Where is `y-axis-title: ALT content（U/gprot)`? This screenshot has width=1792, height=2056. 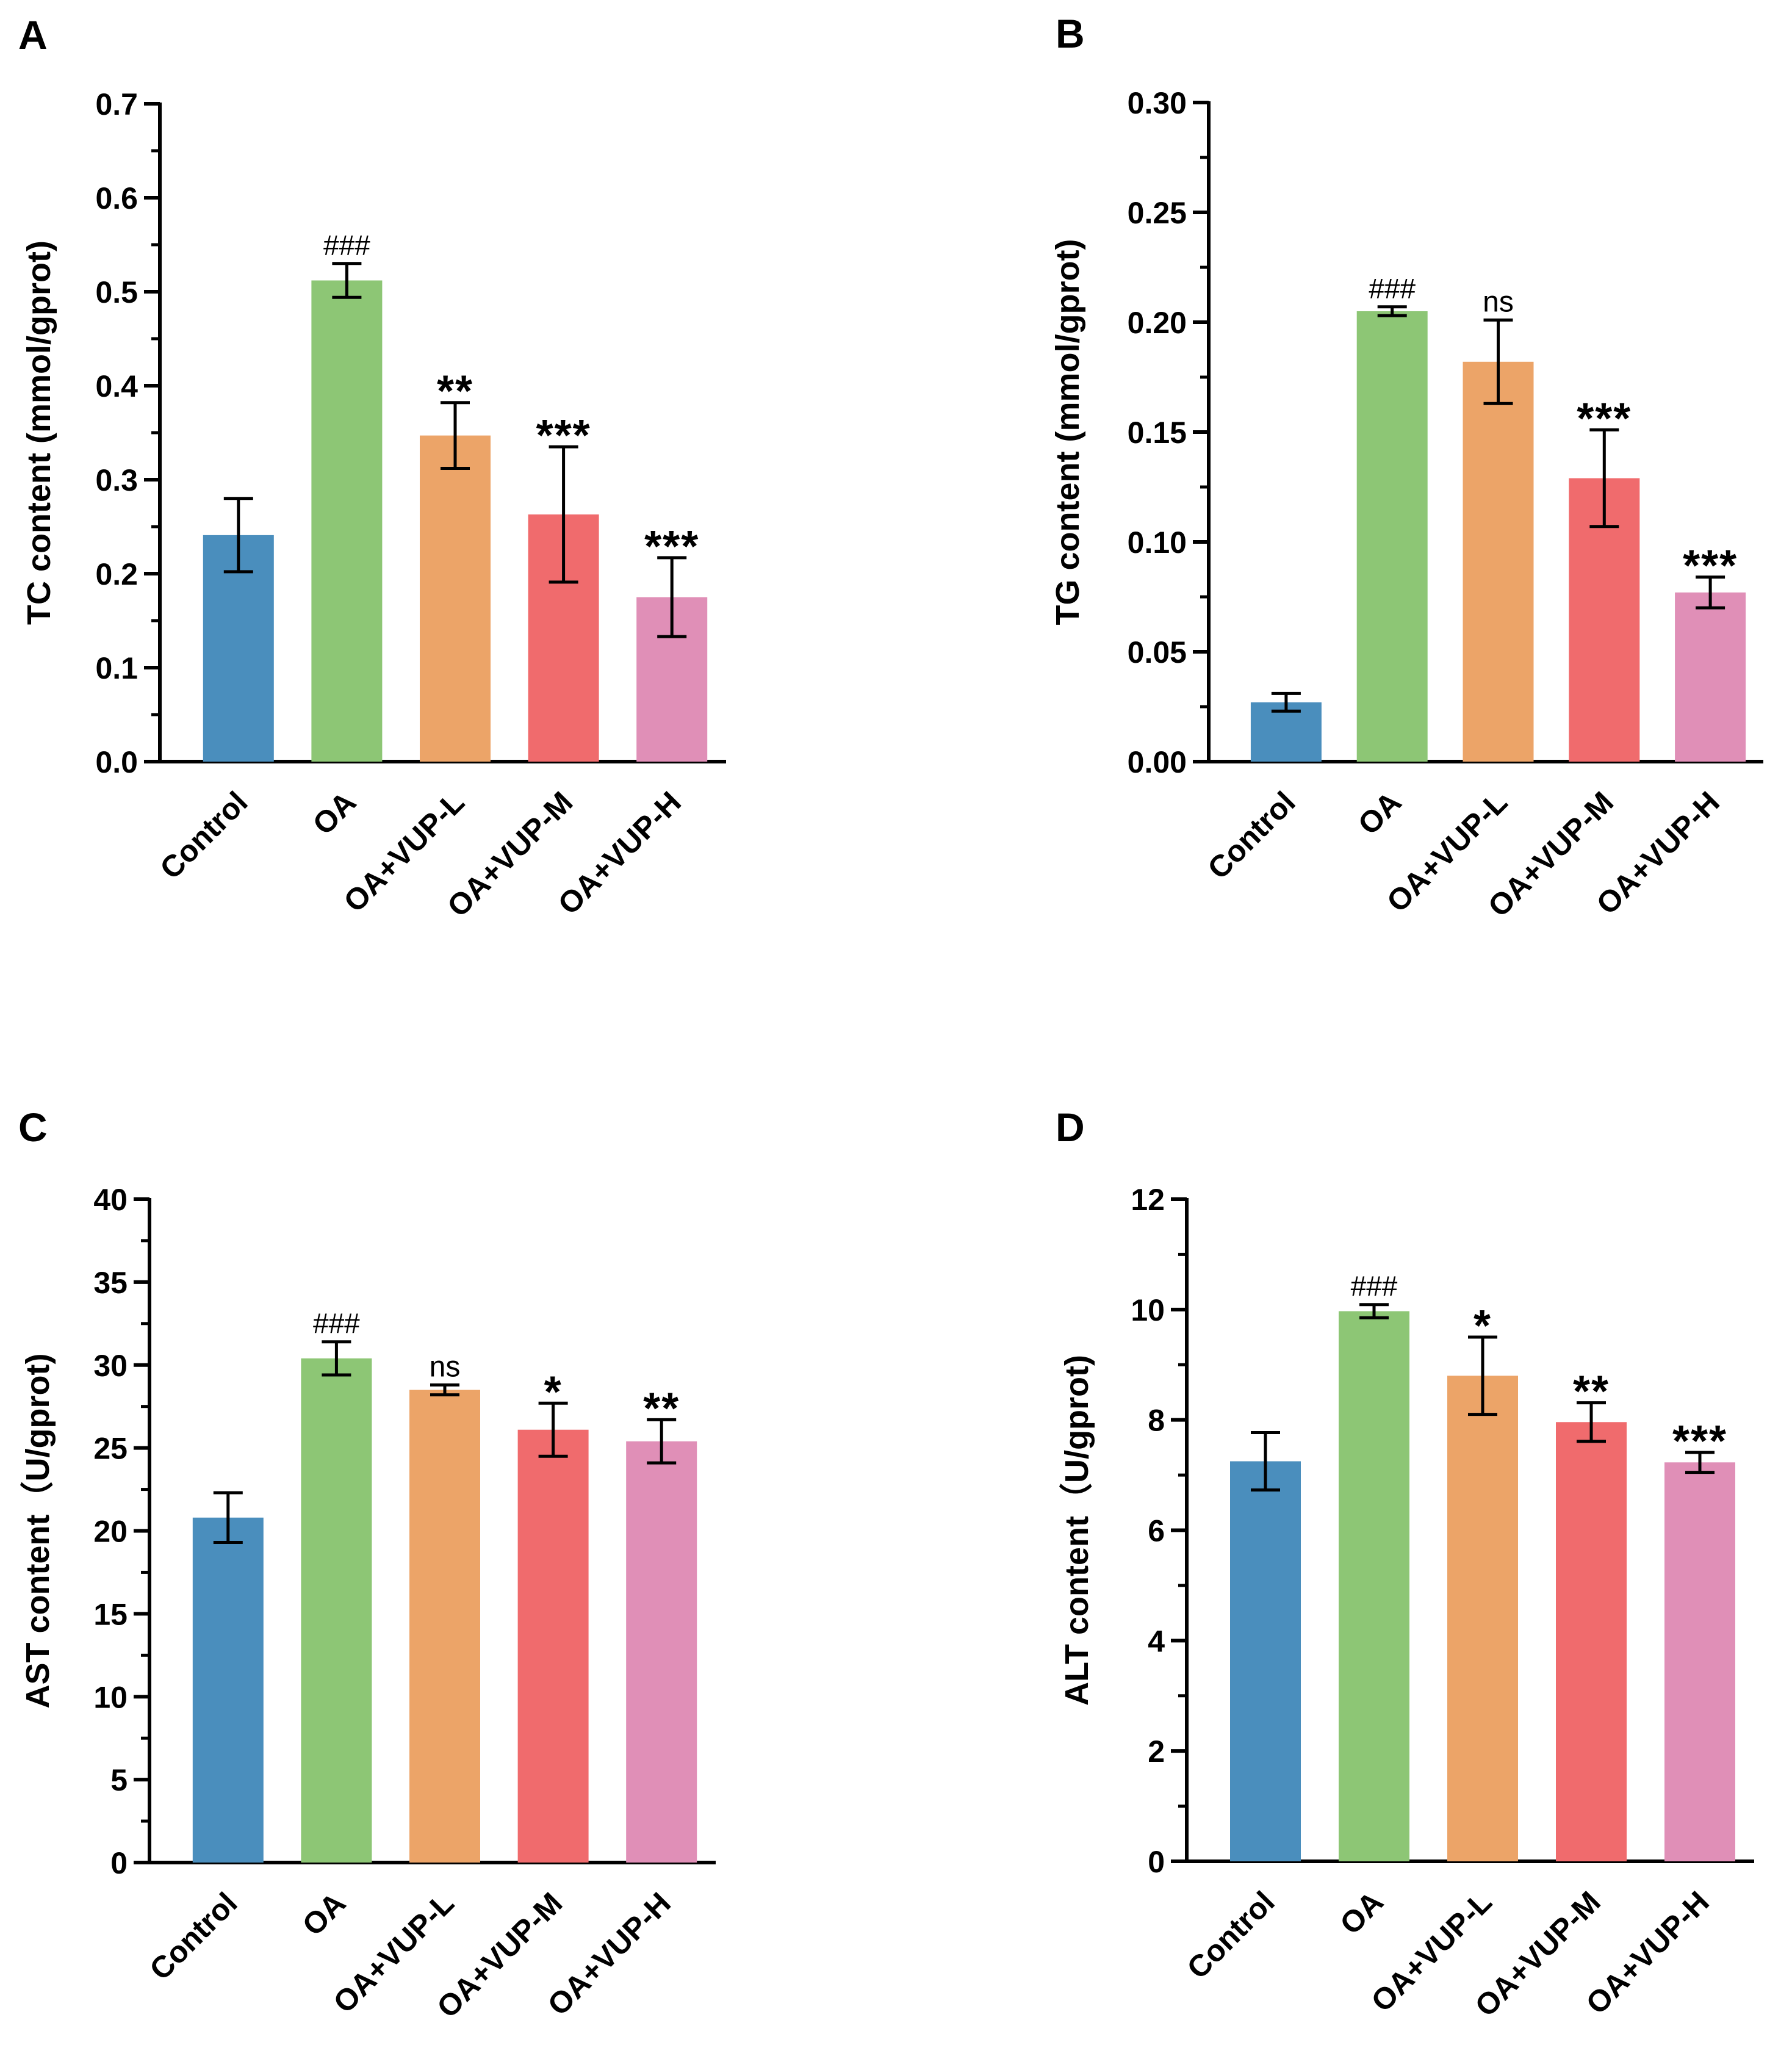
y-axis-title: ALT content（U/gprot) is located at coordinates (1077, 1530).